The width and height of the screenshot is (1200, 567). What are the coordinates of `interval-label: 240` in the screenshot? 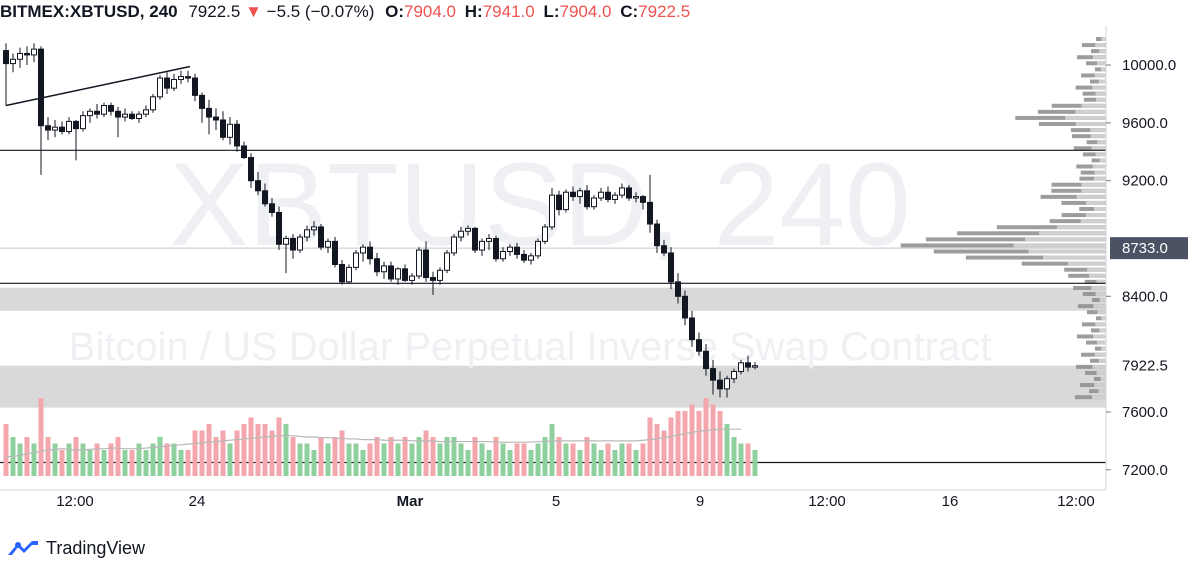 It's located at (163, 11).